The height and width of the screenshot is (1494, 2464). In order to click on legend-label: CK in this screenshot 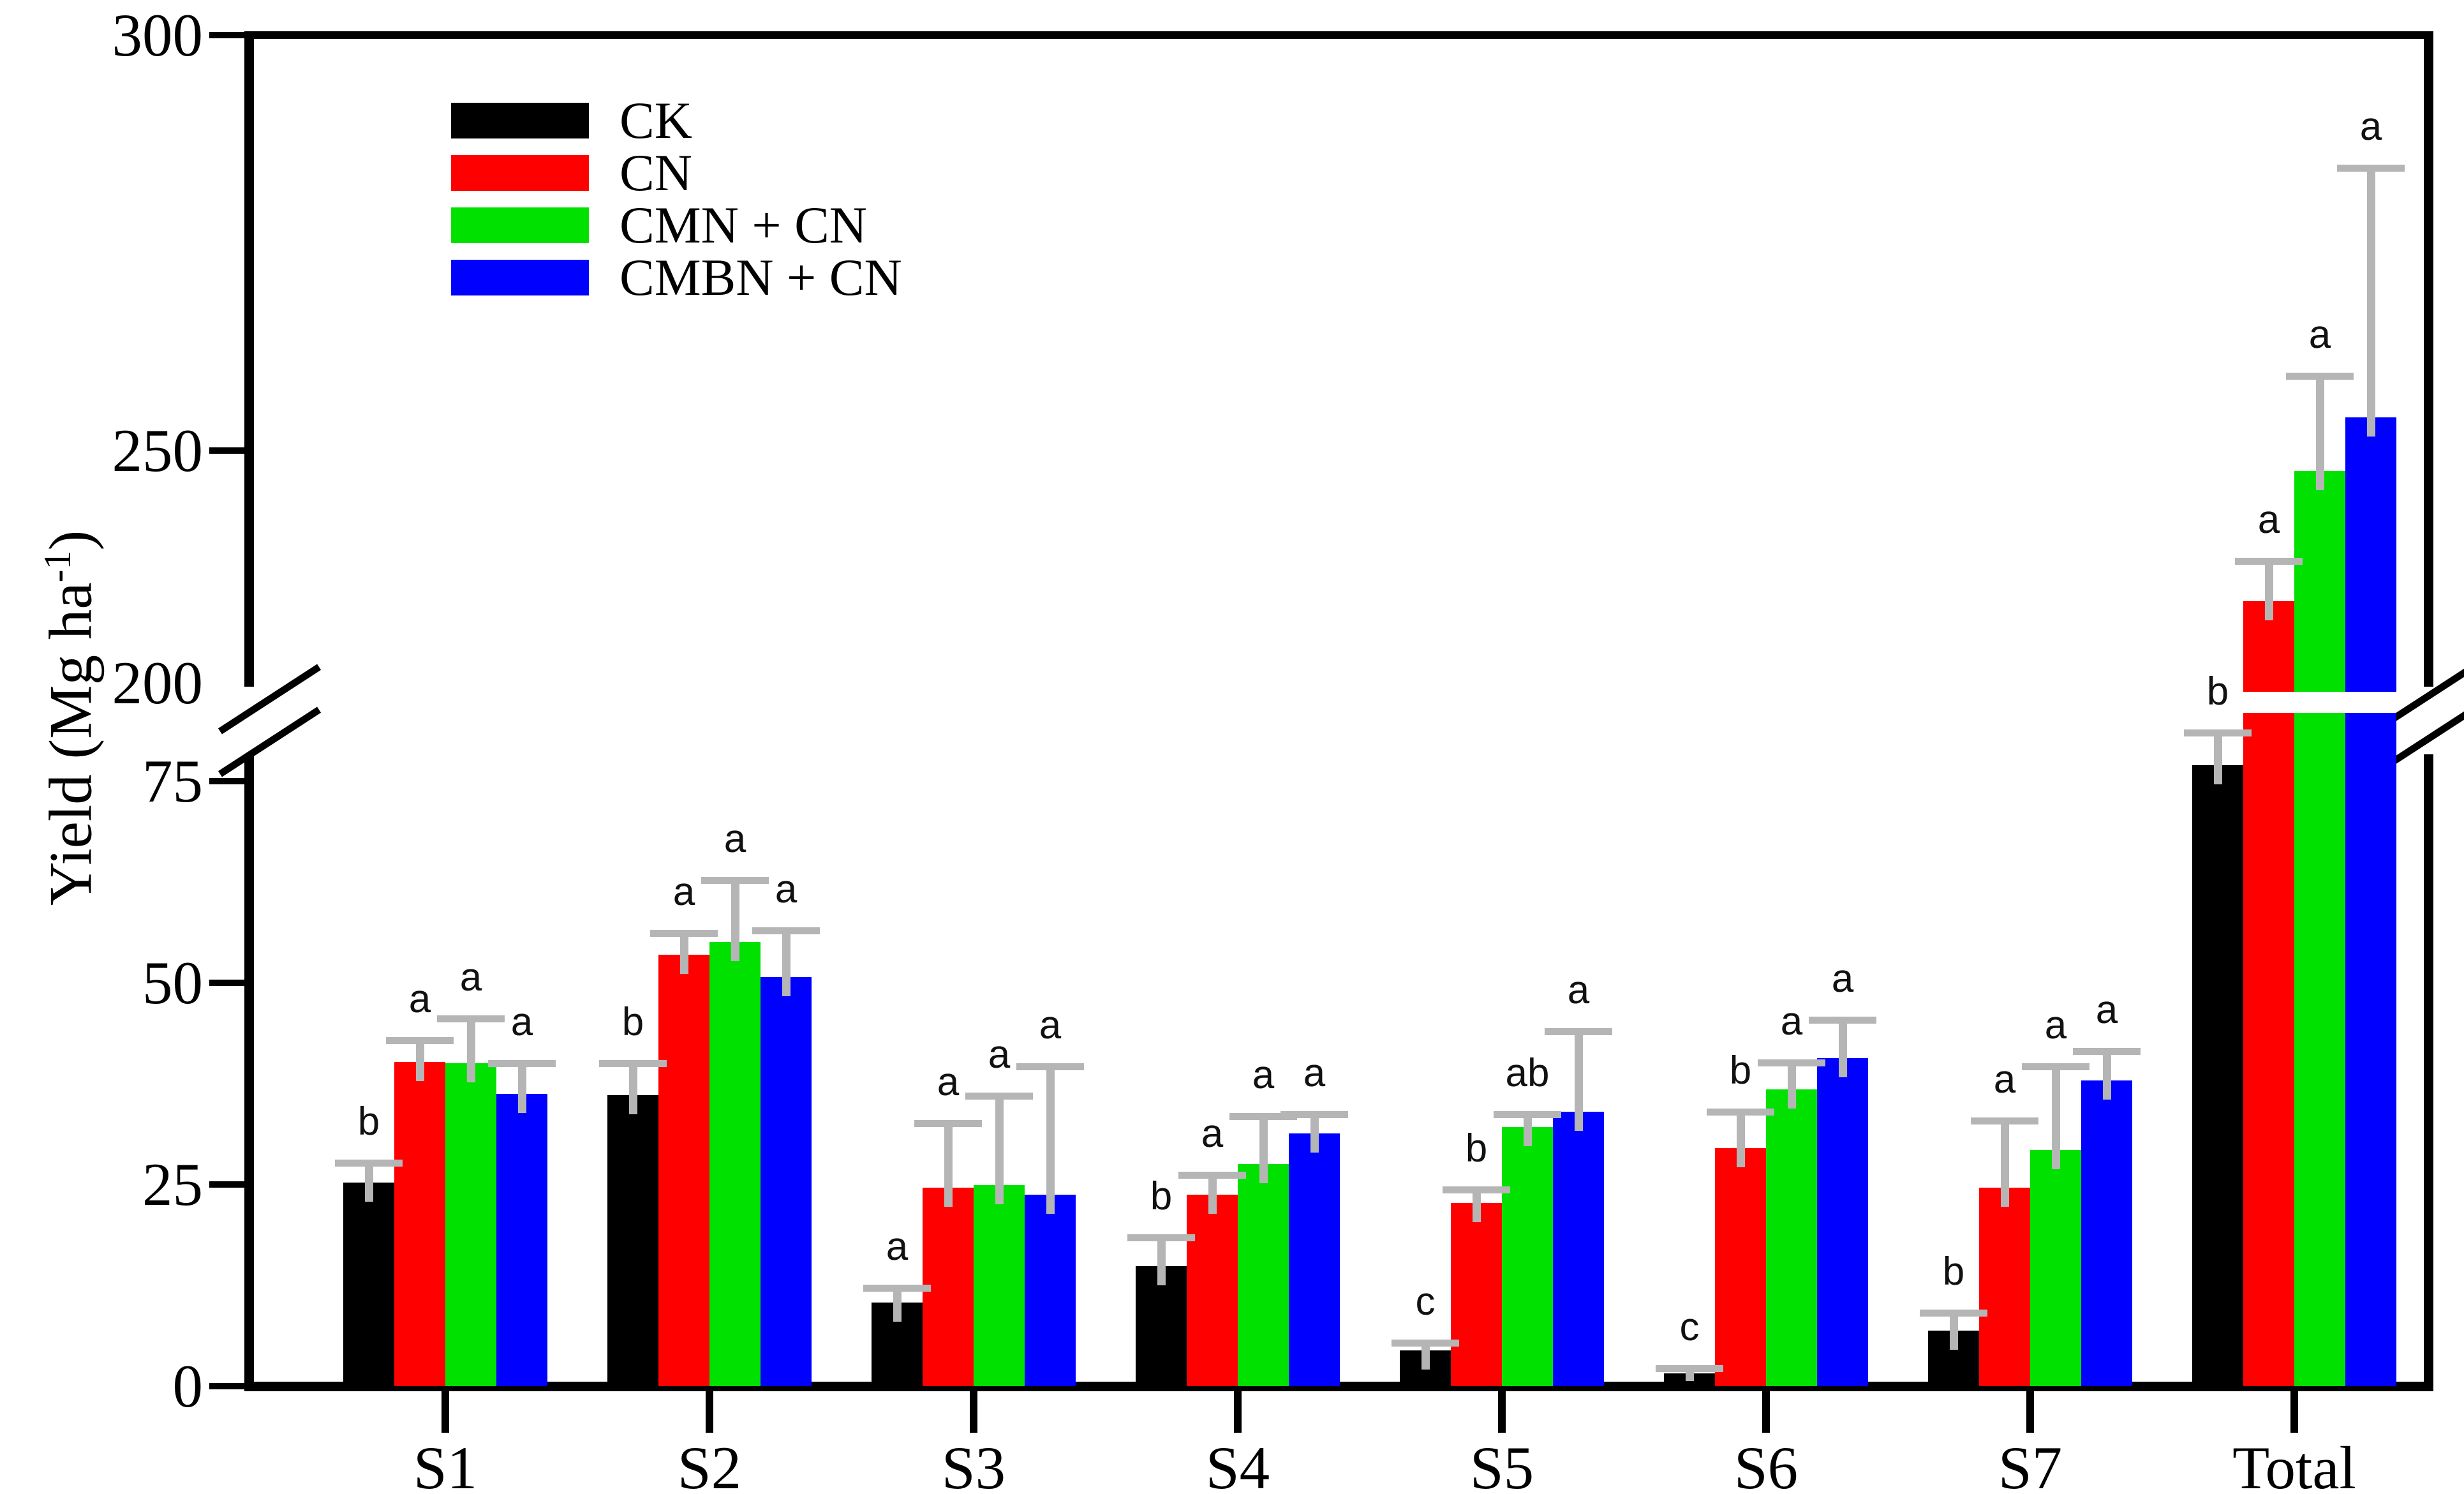, I will do `click(656, 120)`.